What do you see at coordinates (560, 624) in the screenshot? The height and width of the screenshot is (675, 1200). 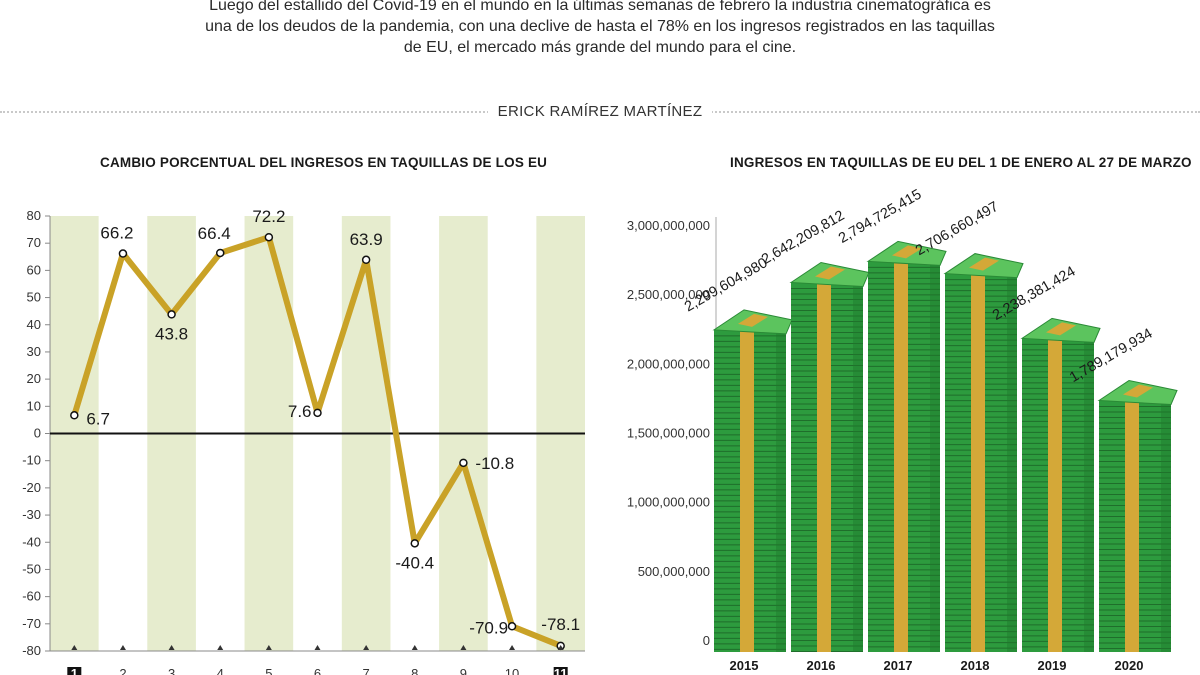 I see `data-label: -78.1` at bounding box center [560, 624].